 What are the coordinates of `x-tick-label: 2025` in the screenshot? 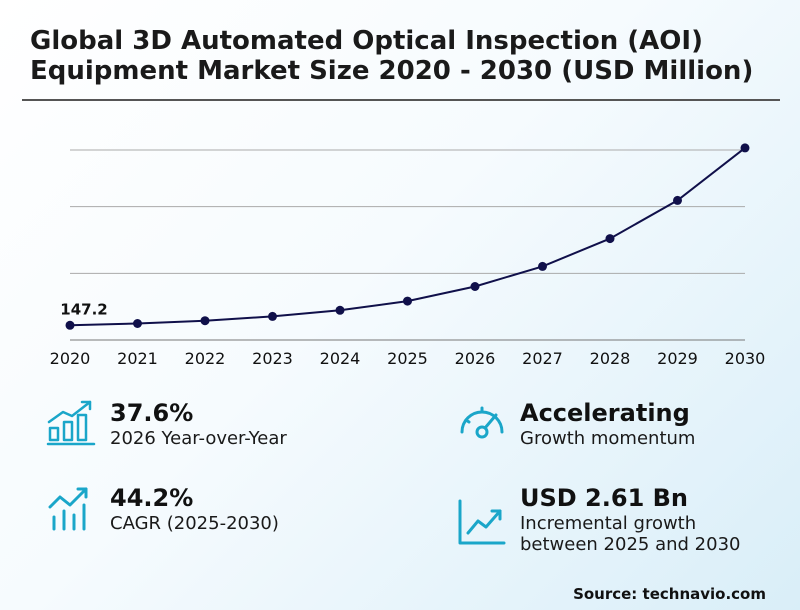 It's located at (407, 358).